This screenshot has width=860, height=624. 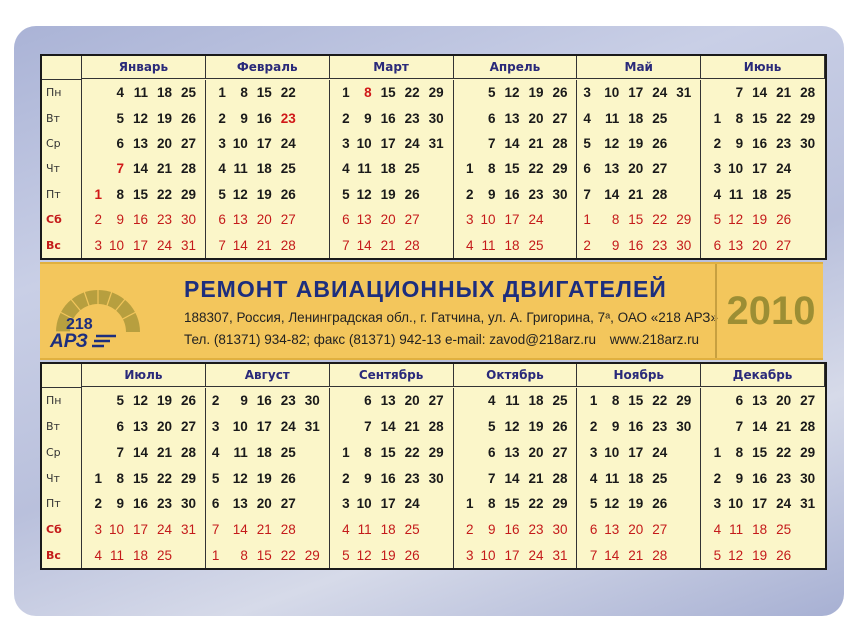 What do you see at coordinates (264, 555) in the screenshot?
I see `day-cell: 15` at bounding box center [264, 555].